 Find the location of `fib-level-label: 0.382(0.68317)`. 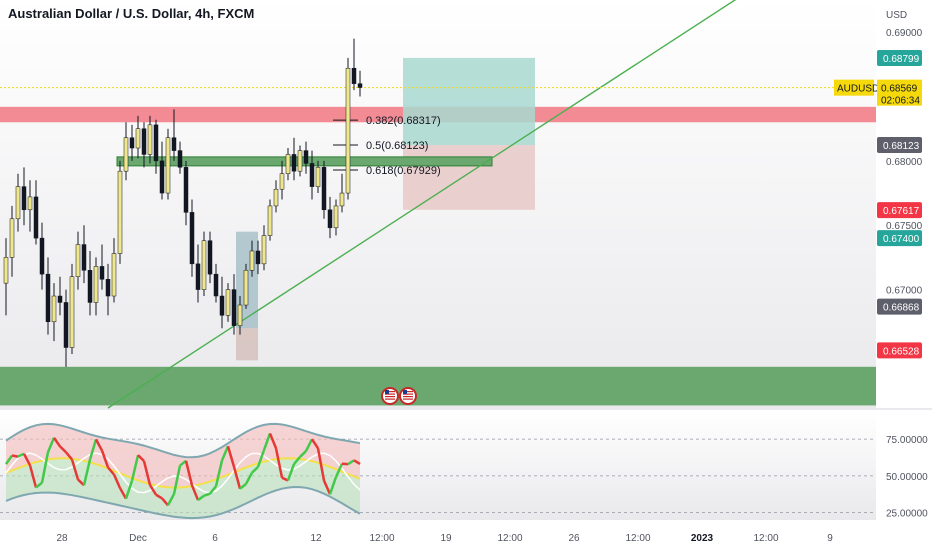

fib-level-label: 0.382(0.68317) is located at coordinates (403, 121).